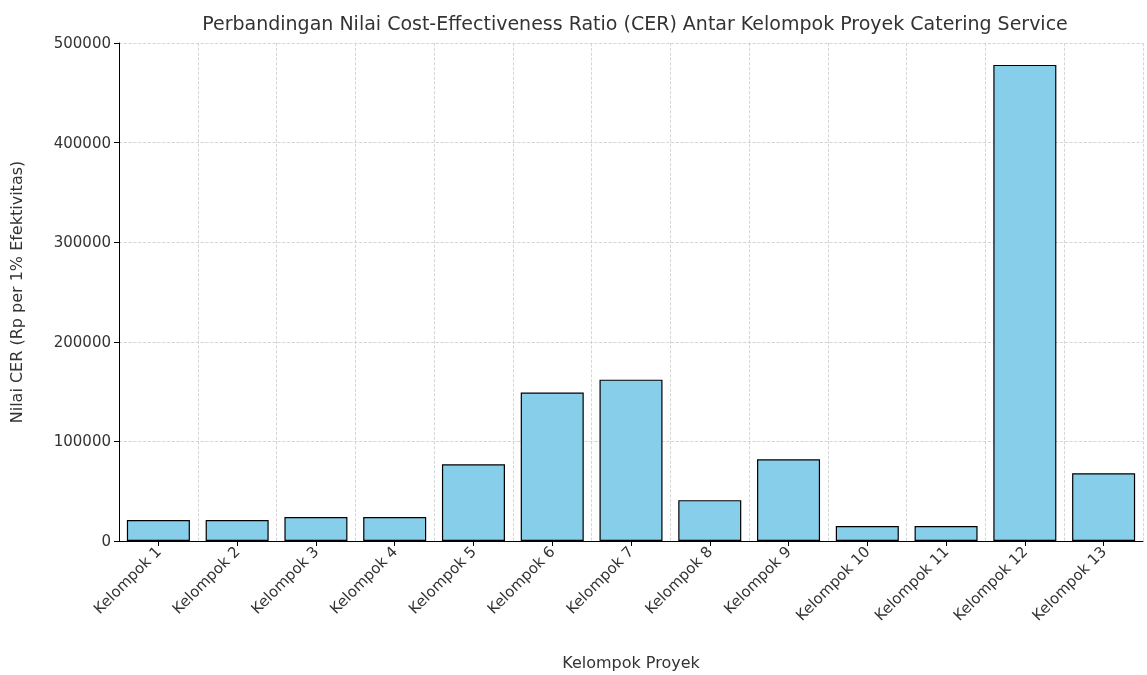 This screenshot has width=1147, height=675. What do you see at coordinates (635, 22) in the screenshot?
I see `chart-title: Perbandingan Nilai Cost-Effectiveness Ratio (CER) Antar Kelompok Proyek Catering Service` at bounding box center [635, 22].